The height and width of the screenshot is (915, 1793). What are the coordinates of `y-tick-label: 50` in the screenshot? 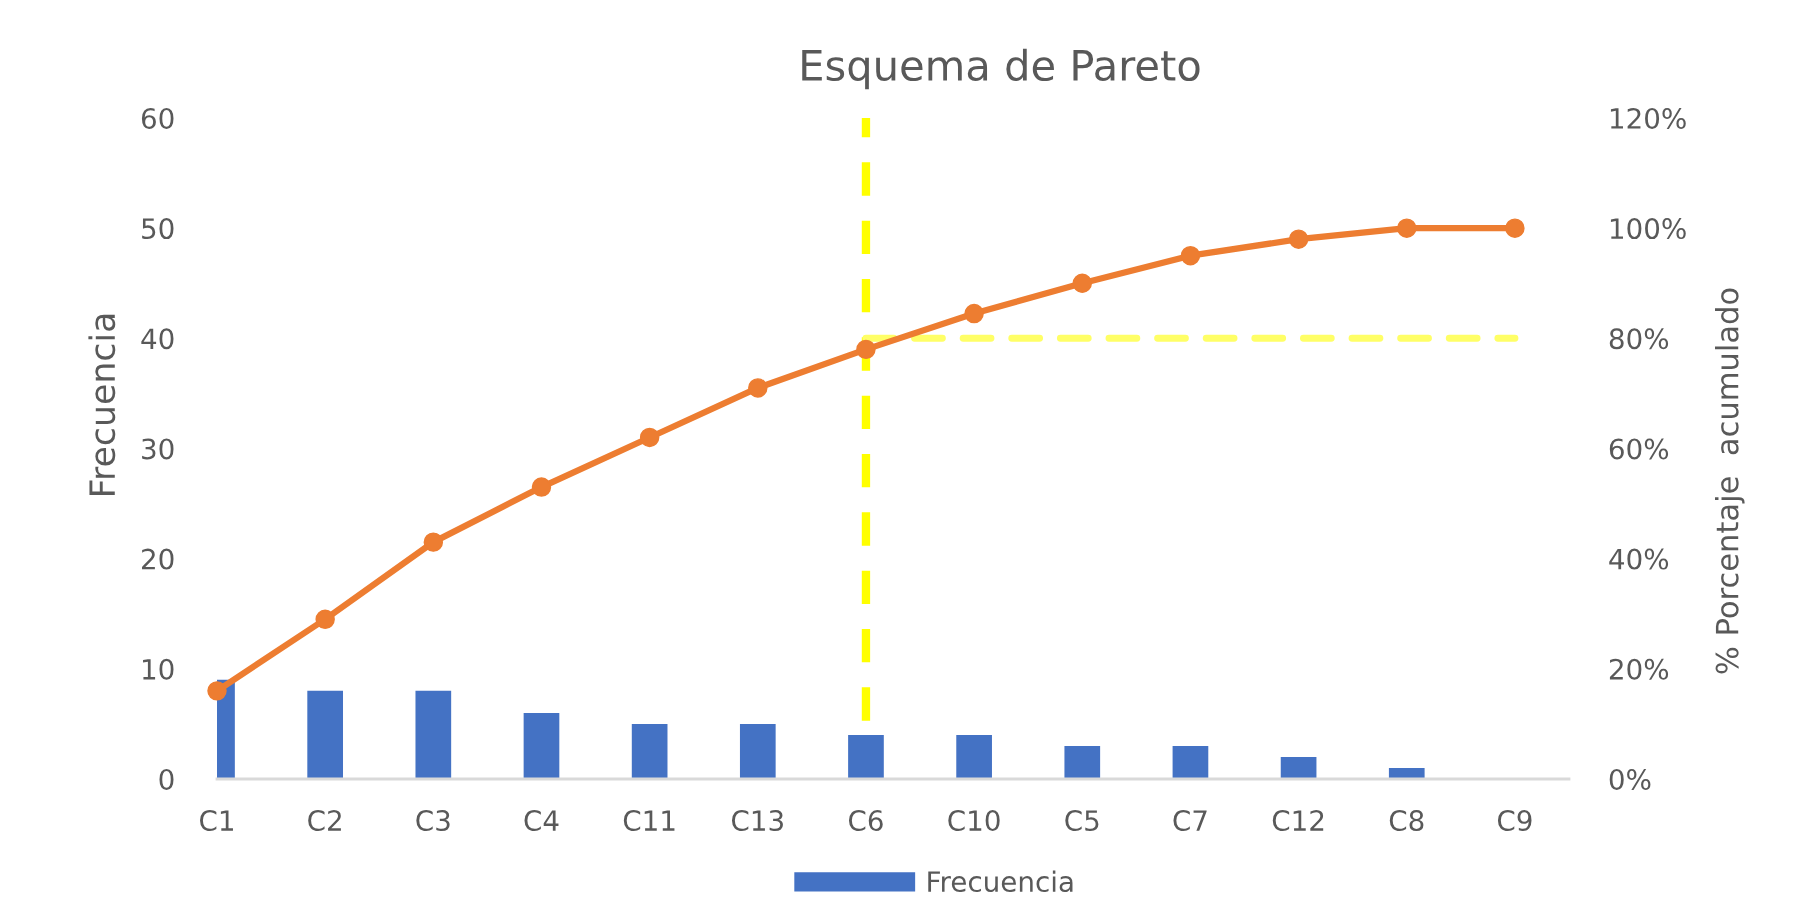 It's located at (158, 229).